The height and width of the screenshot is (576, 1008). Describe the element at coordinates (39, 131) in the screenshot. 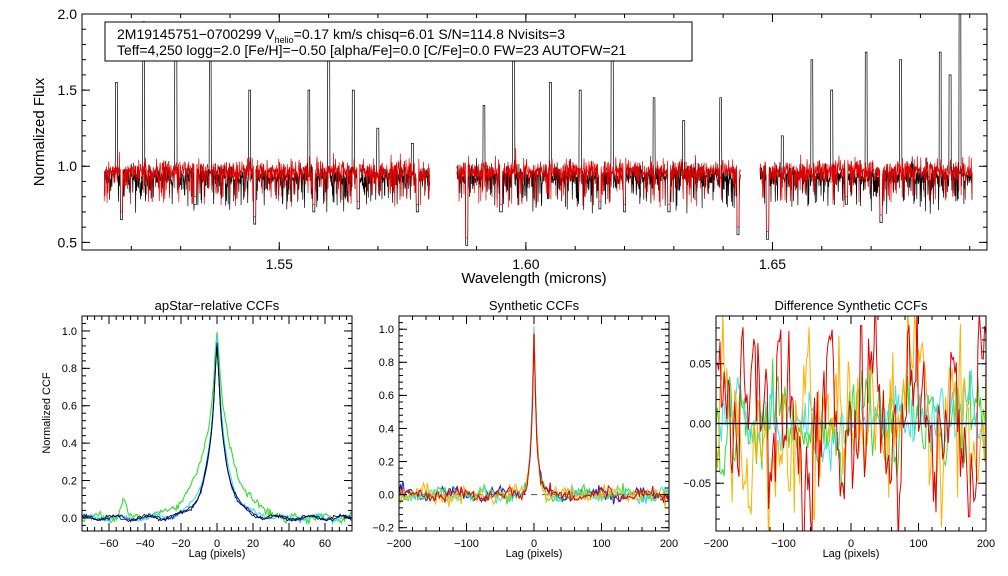

I see `spectrum-ylabel: Normalized Flux` at that location.